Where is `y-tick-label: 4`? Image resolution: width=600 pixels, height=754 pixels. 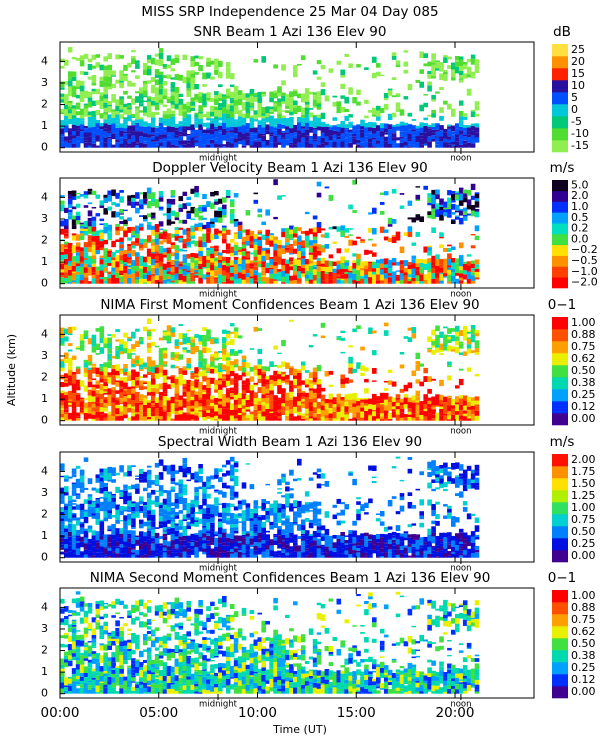 y-tick-label: 4 is located at coordinates (44, 60).